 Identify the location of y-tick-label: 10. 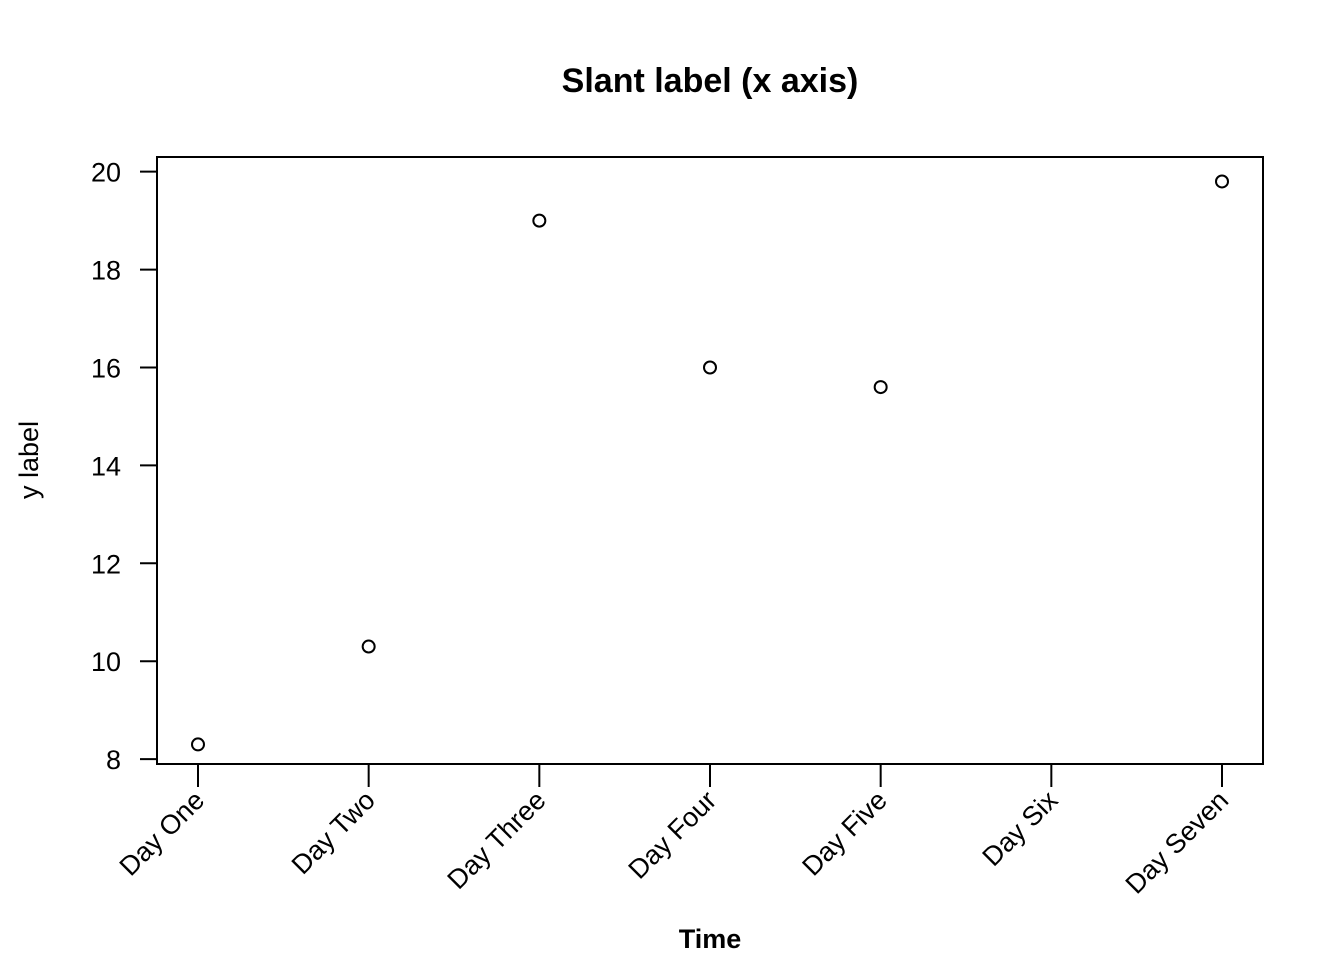
(106, 662).